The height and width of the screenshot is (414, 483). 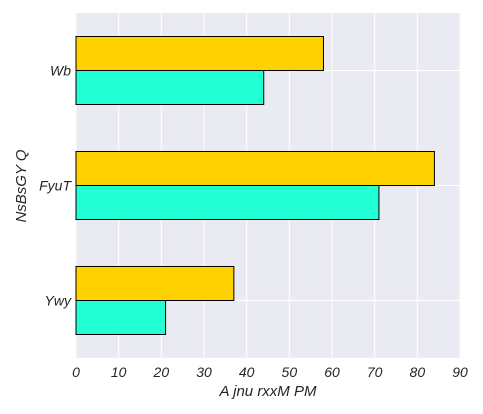 What do you see at coordinates (227, 202) in the screenshot?
I see `bar-series-2-fyut` at bounding box center [227, 202].